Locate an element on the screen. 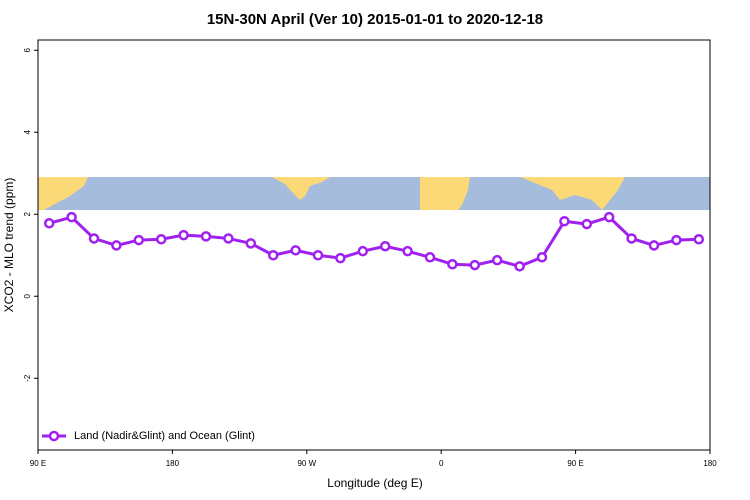 This screenshot has height=500, width=750. y-axis-label: XCO2 - MLO trend (ppm) is located at coordinates (9, 245).